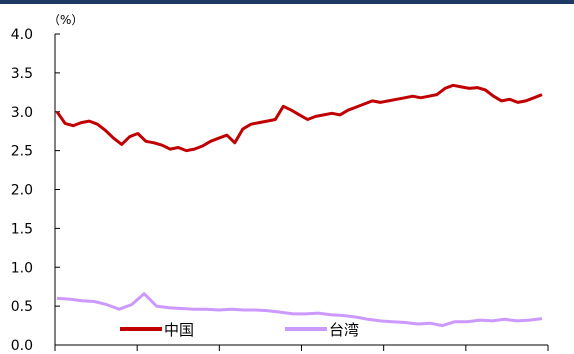 This screenshot has height=354, width=574. What do you see at coordinates (35, 190) in the screenshot?
I see `y-axis: 0.0 0.5 1.0 1.5 2.0 2.5 3.0 3.5 4.0` at bounding box center [35, 190].